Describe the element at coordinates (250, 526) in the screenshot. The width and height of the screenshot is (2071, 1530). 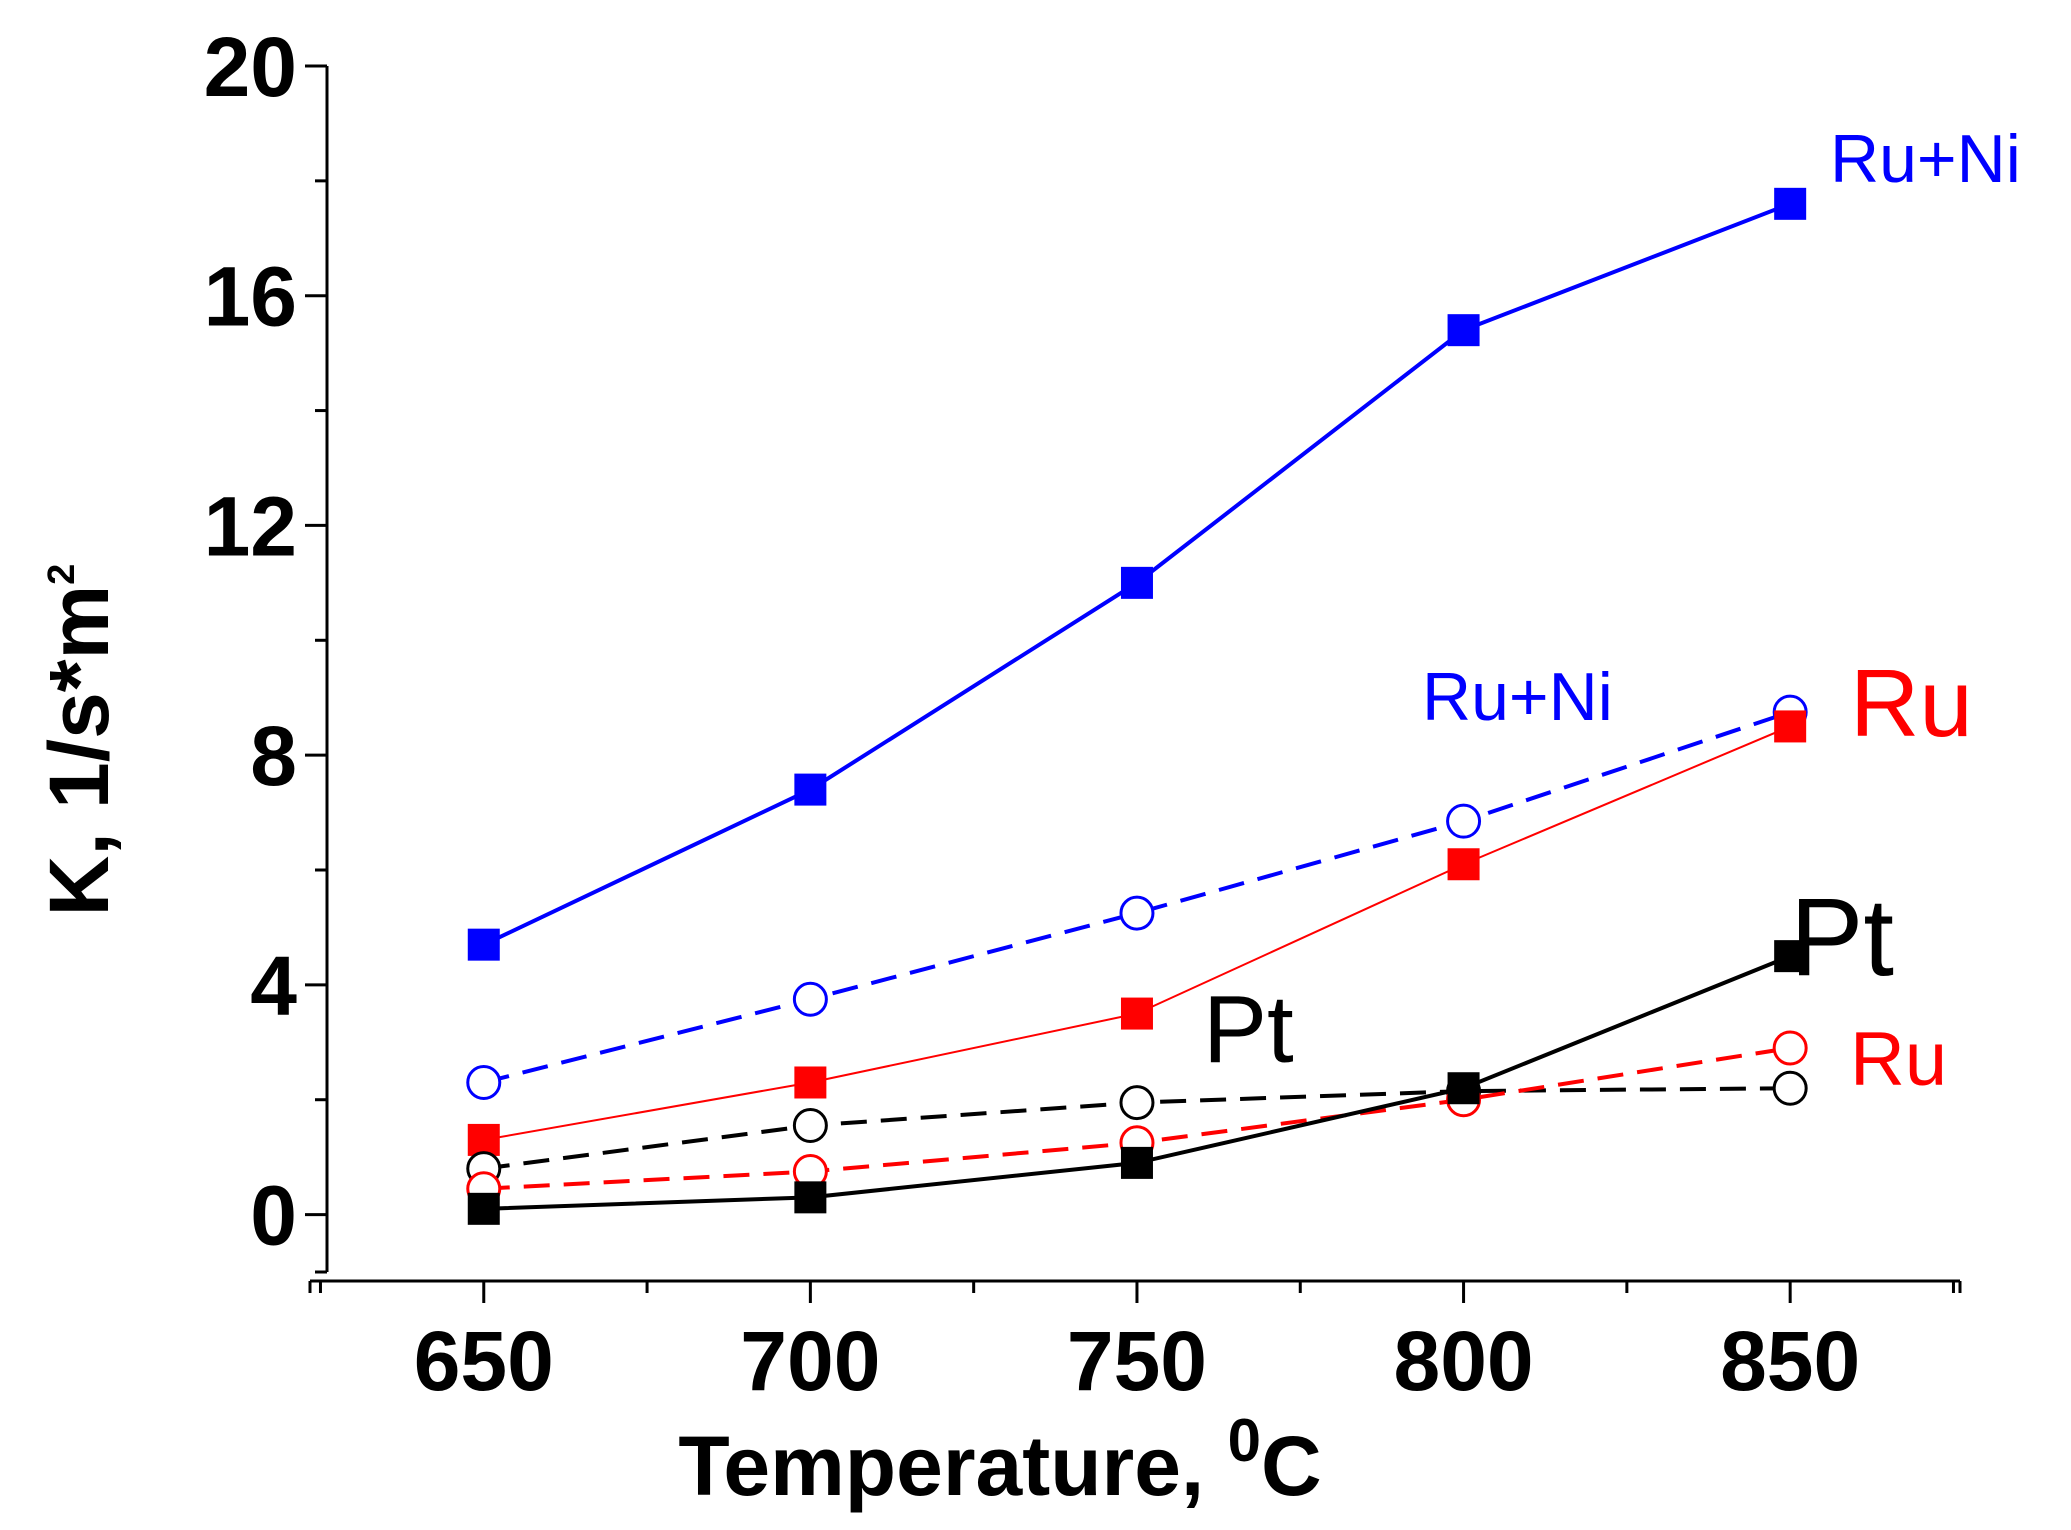
I see `y-tick-label: 12` at that location.